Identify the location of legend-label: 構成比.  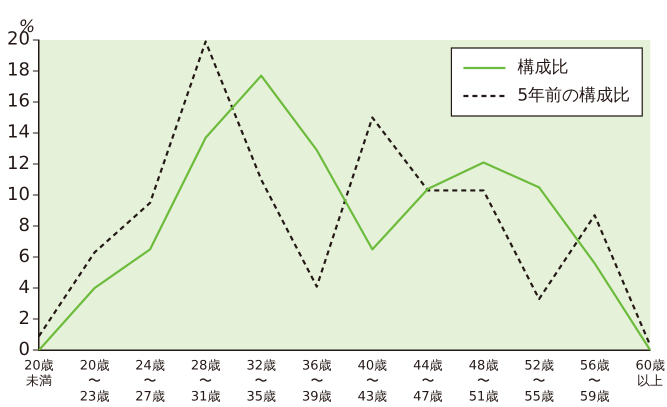
(542, 67).